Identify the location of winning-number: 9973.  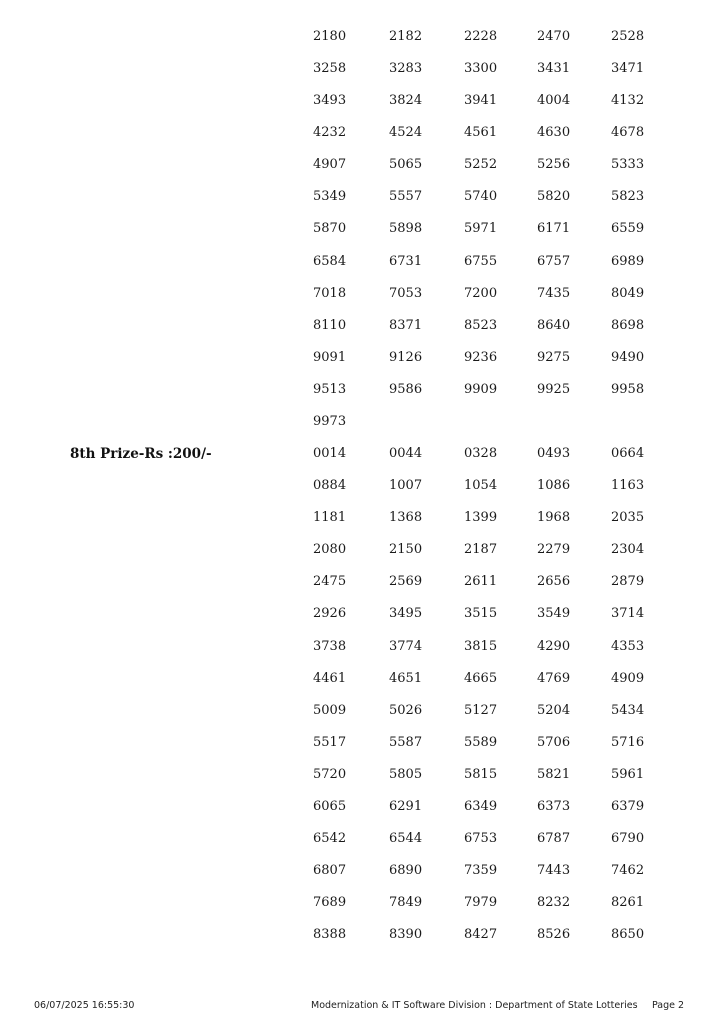
(330, 421).